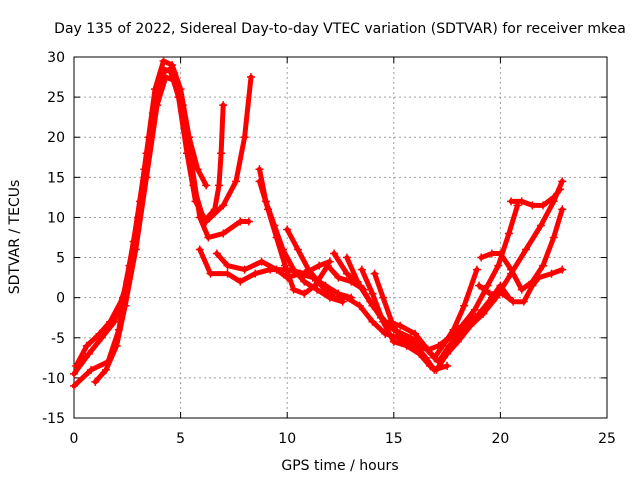  Describe the element at coordinates (60, 259) in the screenshot. I see `y-tick-label: 5` at that location.